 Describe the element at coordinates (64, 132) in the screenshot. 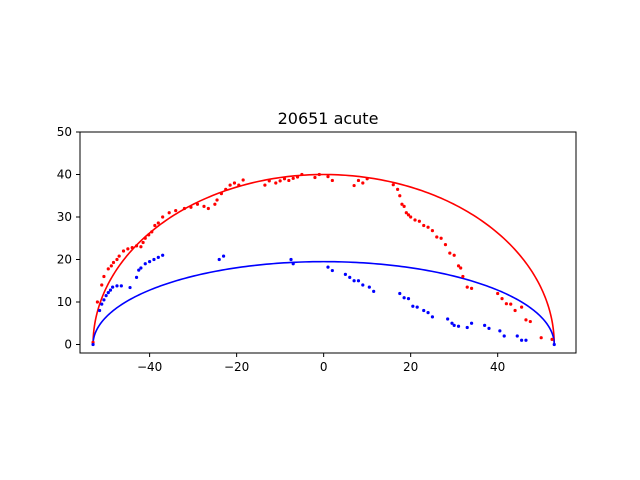

I see `y-tick-label: 50` at that location.